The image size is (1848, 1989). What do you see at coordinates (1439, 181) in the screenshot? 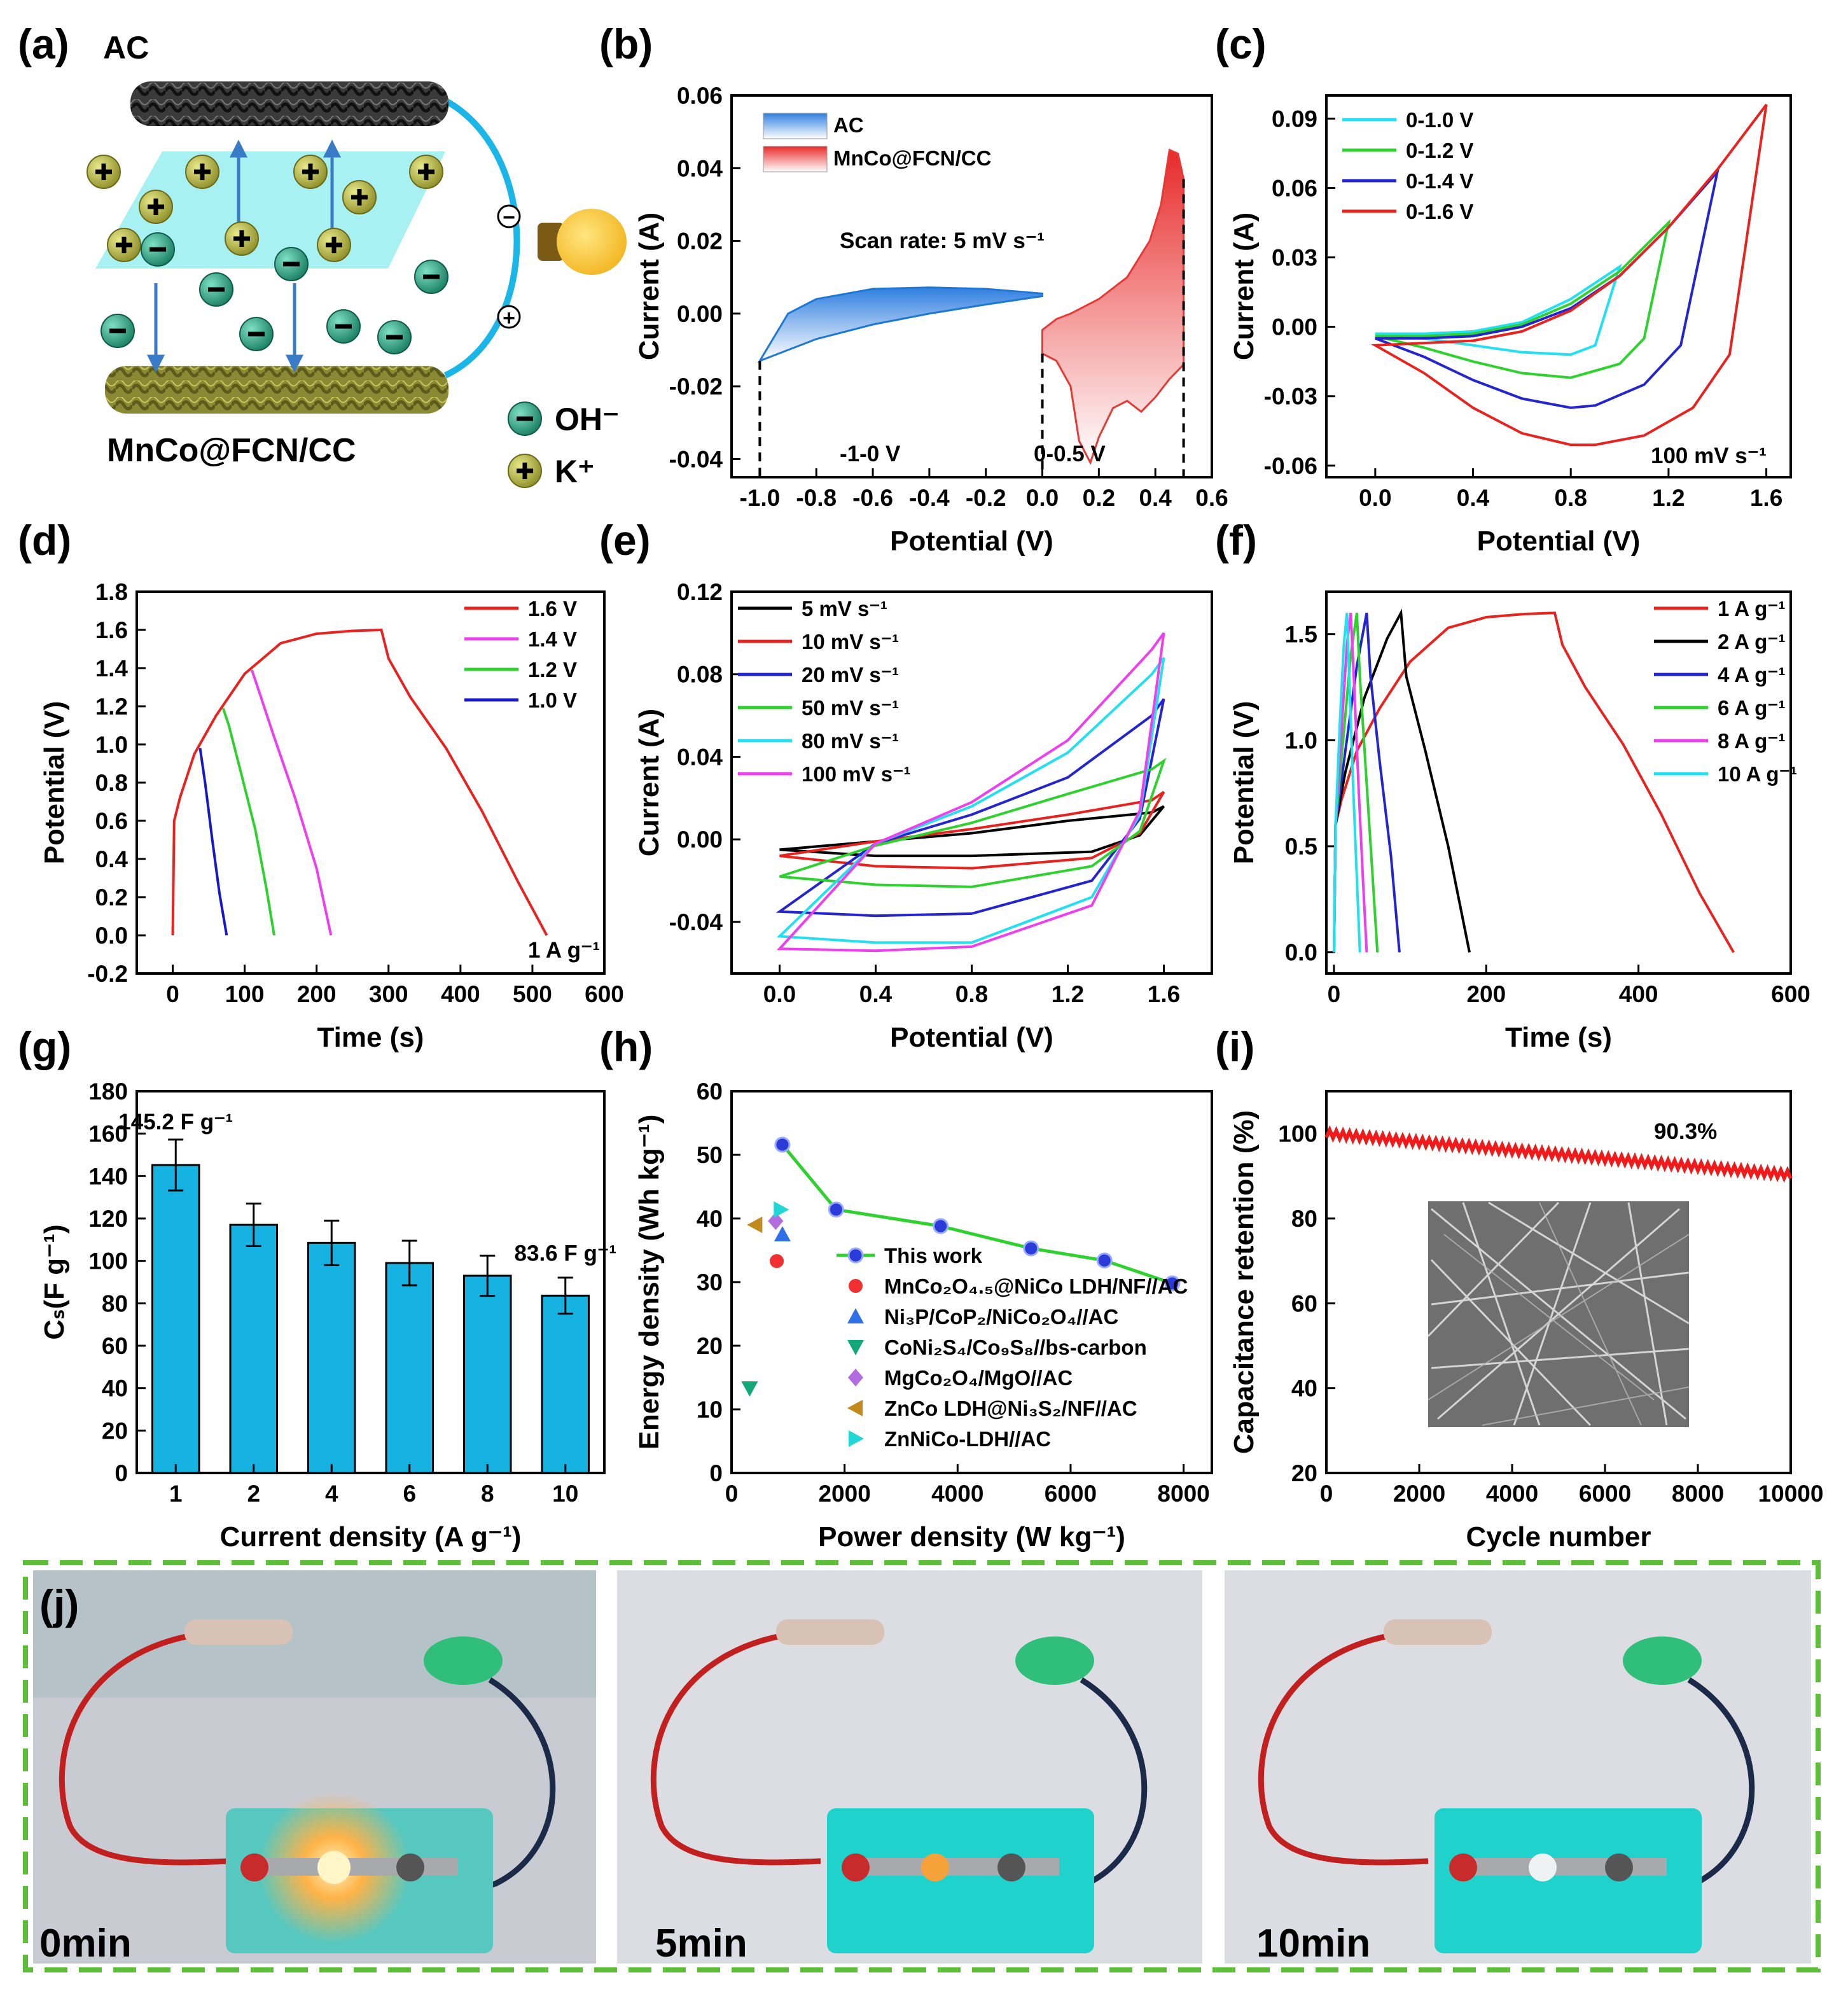
I see `legend-label: 0-1.4 V` at bounding box center [1439, 181].